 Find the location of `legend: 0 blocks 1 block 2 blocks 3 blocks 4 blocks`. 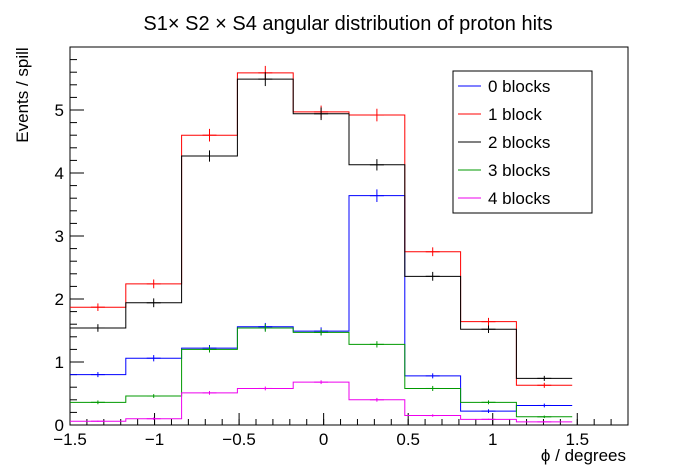

legend: 0 blocks 1 block 2 blocks 3 blocks 4 blocks is located at coordinates (522, 142).